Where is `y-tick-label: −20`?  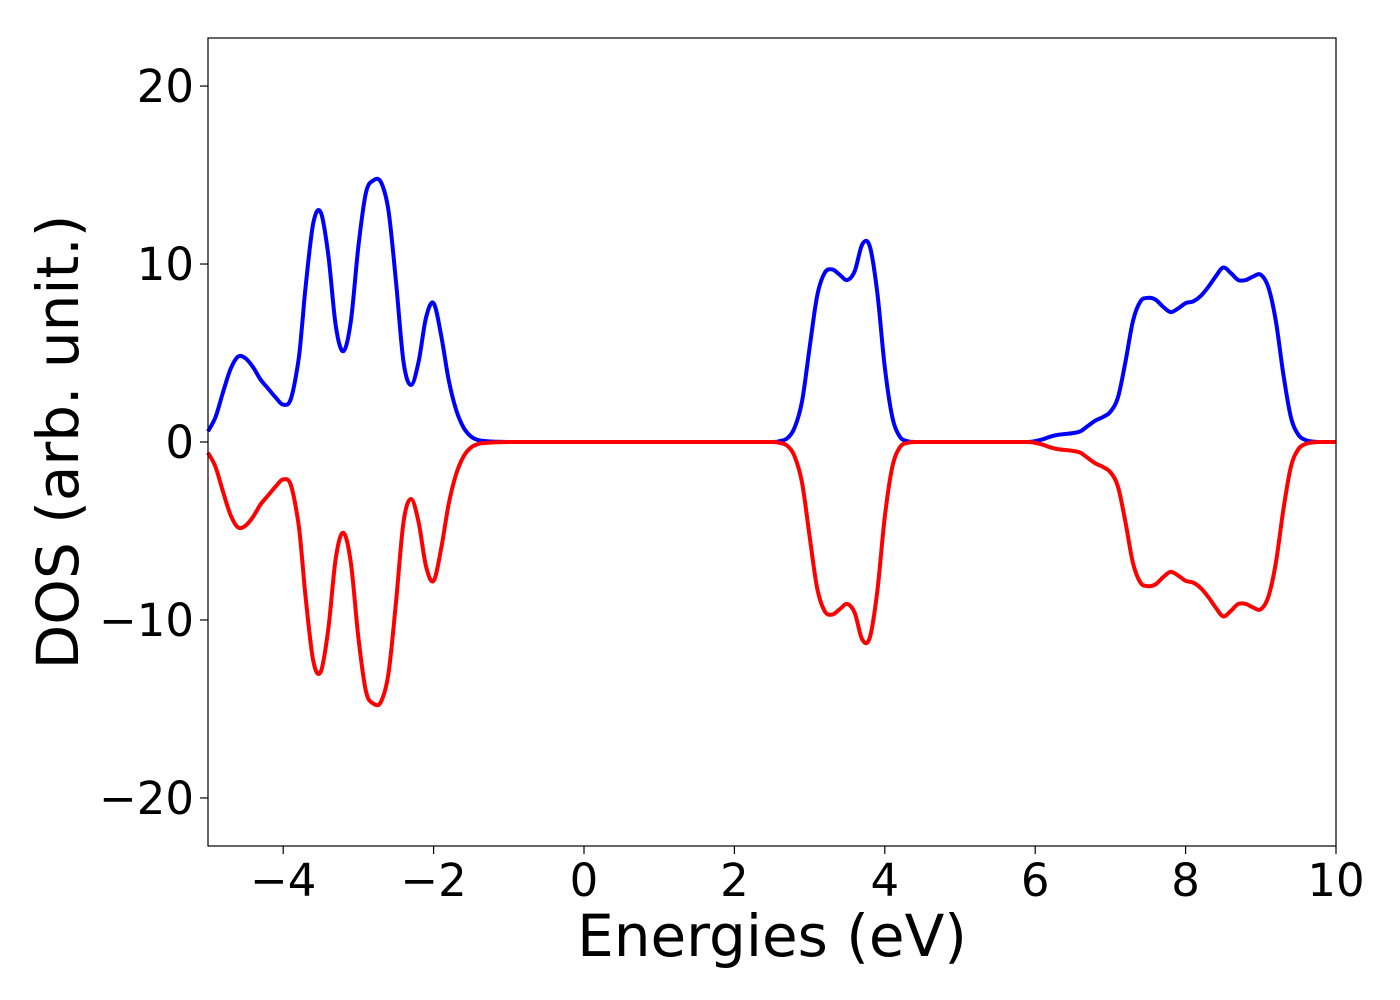 y-tick-label: −20 is located at coordinates (146, 798).